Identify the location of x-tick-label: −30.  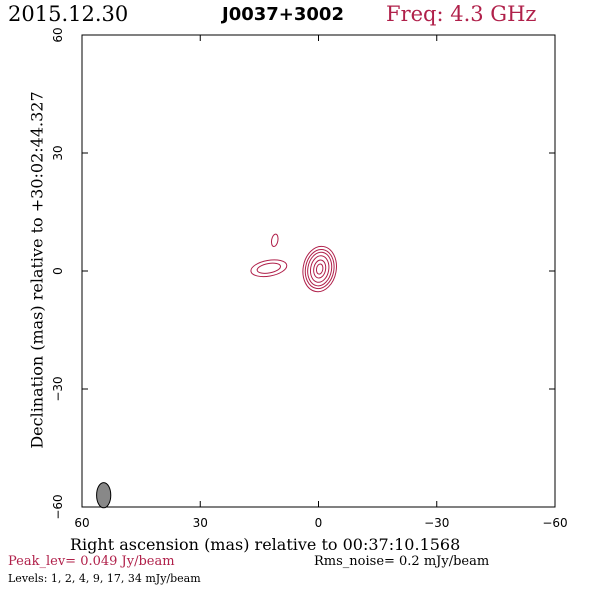
(436, 523).